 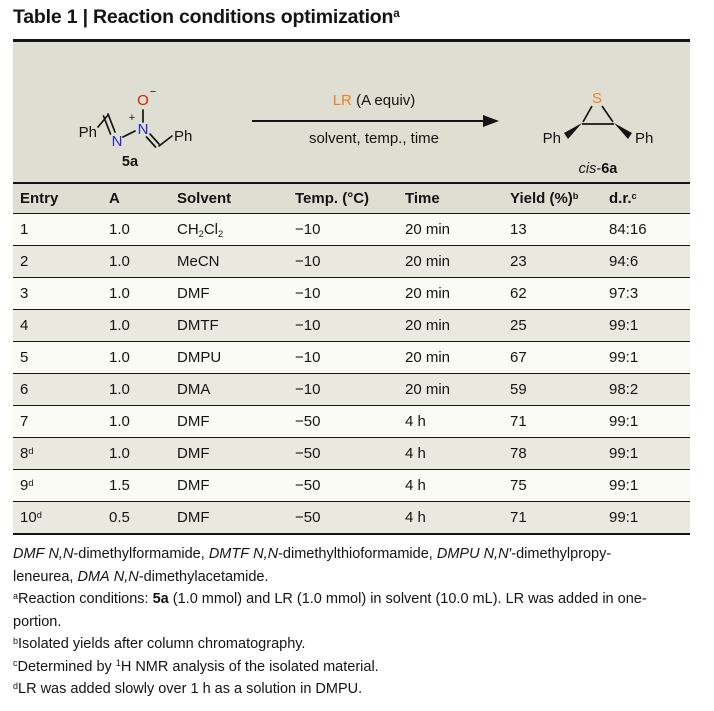 What do you see at coordinates (624, 389) in the screenshot?
I see `table-cell: 98:2` at bounding box center [624, 389].